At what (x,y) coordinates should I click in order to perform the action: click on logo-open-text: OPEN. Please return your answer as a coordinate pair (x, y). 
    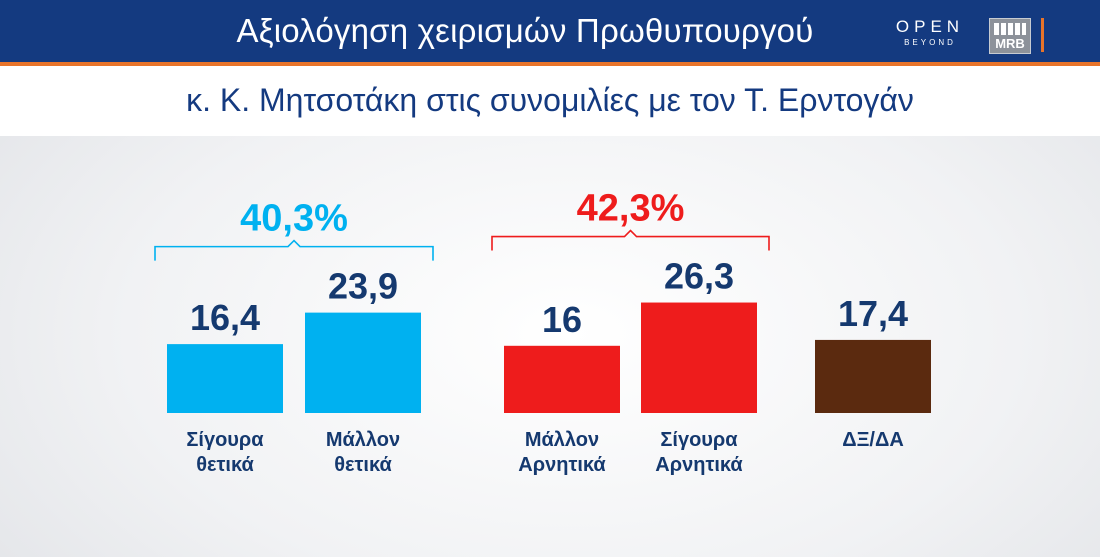
    Looking at the image, I should click on (930, 26).